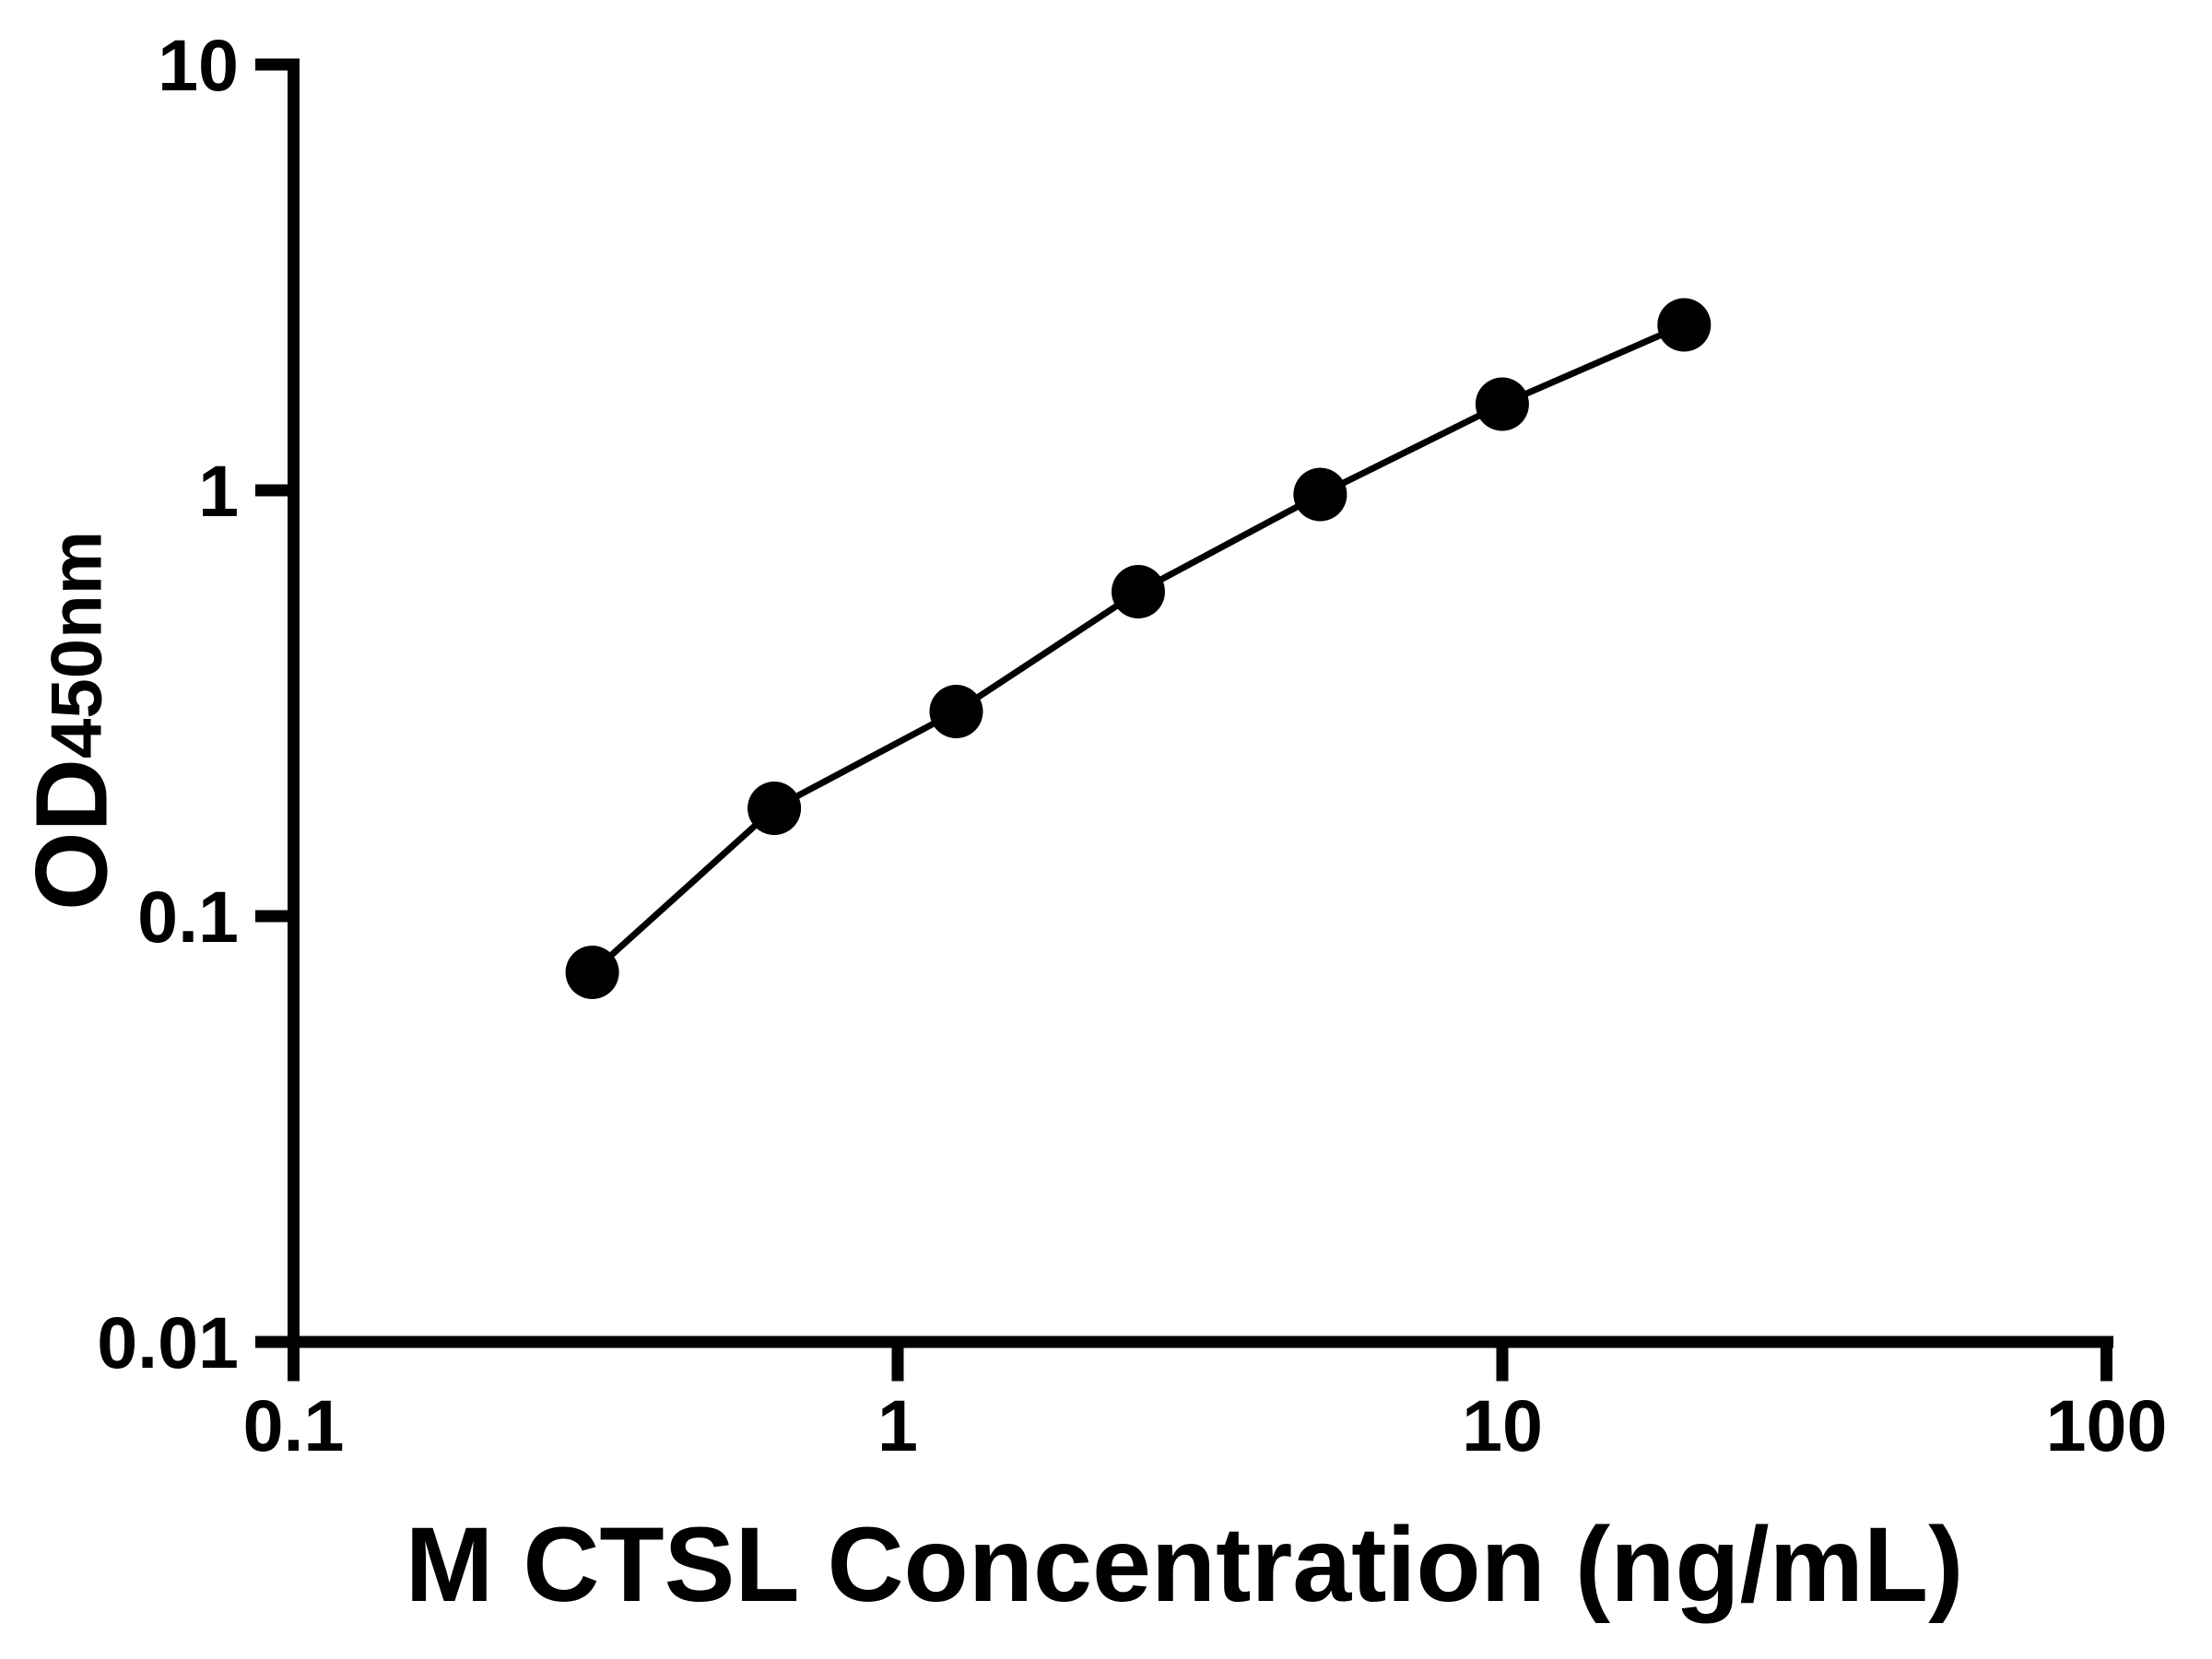 This screenshot has width=2212, height=1659. What do you see at coordinates (2107, 1425) in the screenshot?
I see `svg-text: 100` at bounding box center [2107, 1425].